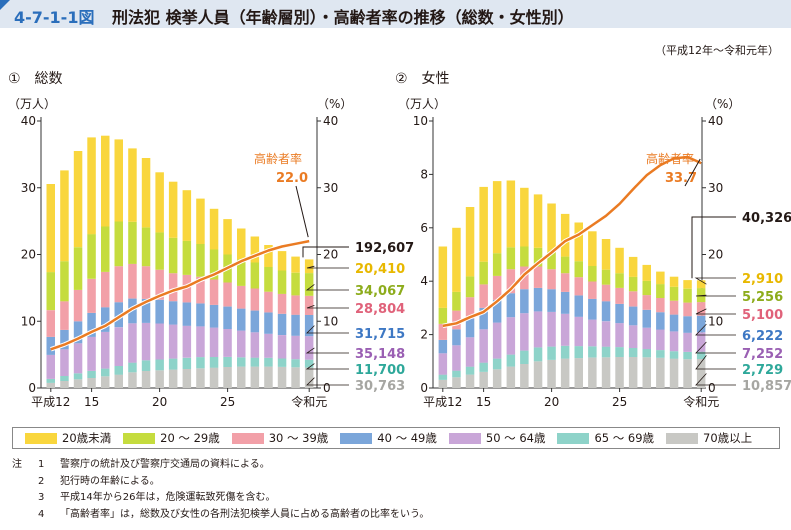  I want to click on rate-callout-leader, so click(692, 172).